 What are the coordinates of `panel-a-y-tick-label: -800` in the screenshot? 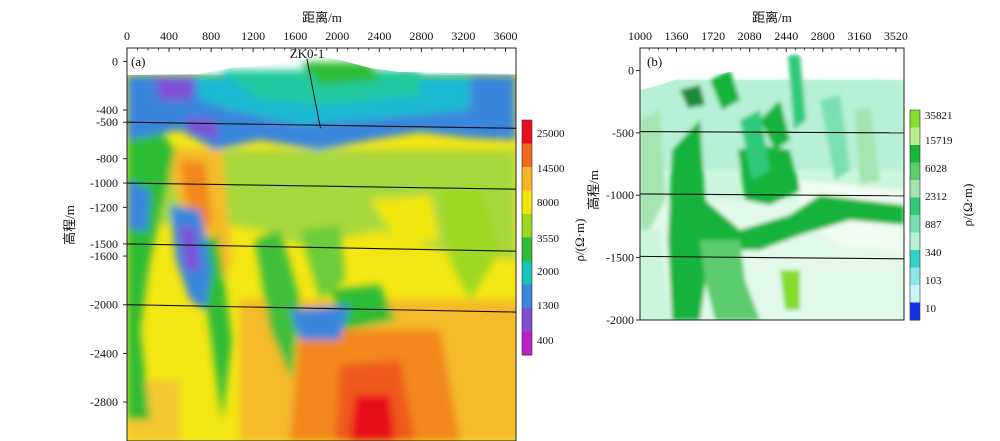 It's located at (107, 159).